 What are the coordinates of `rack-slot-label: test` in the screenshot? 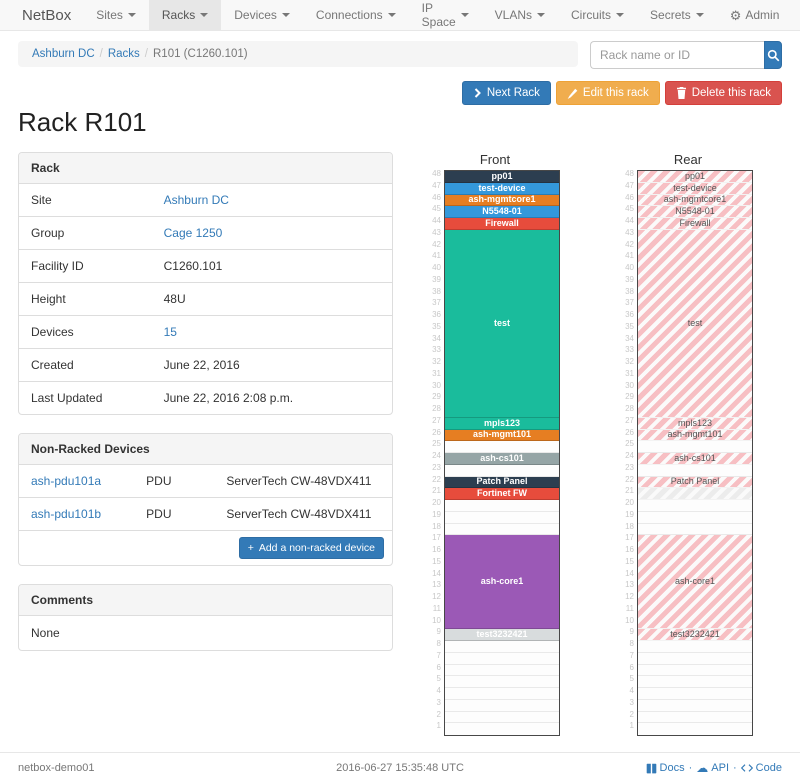 It's located at (695, 322).